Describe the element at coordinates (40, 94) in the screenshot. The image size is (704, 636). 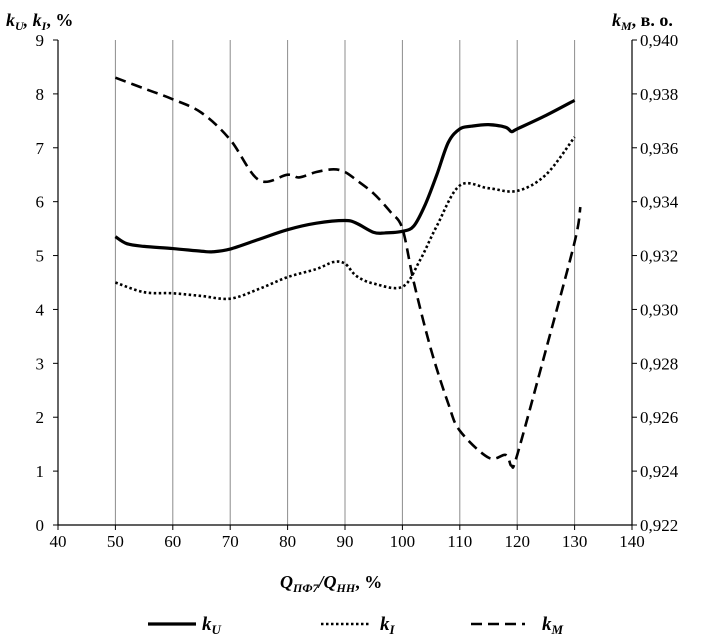
I see `y-left-tick-label: 8` at that location.